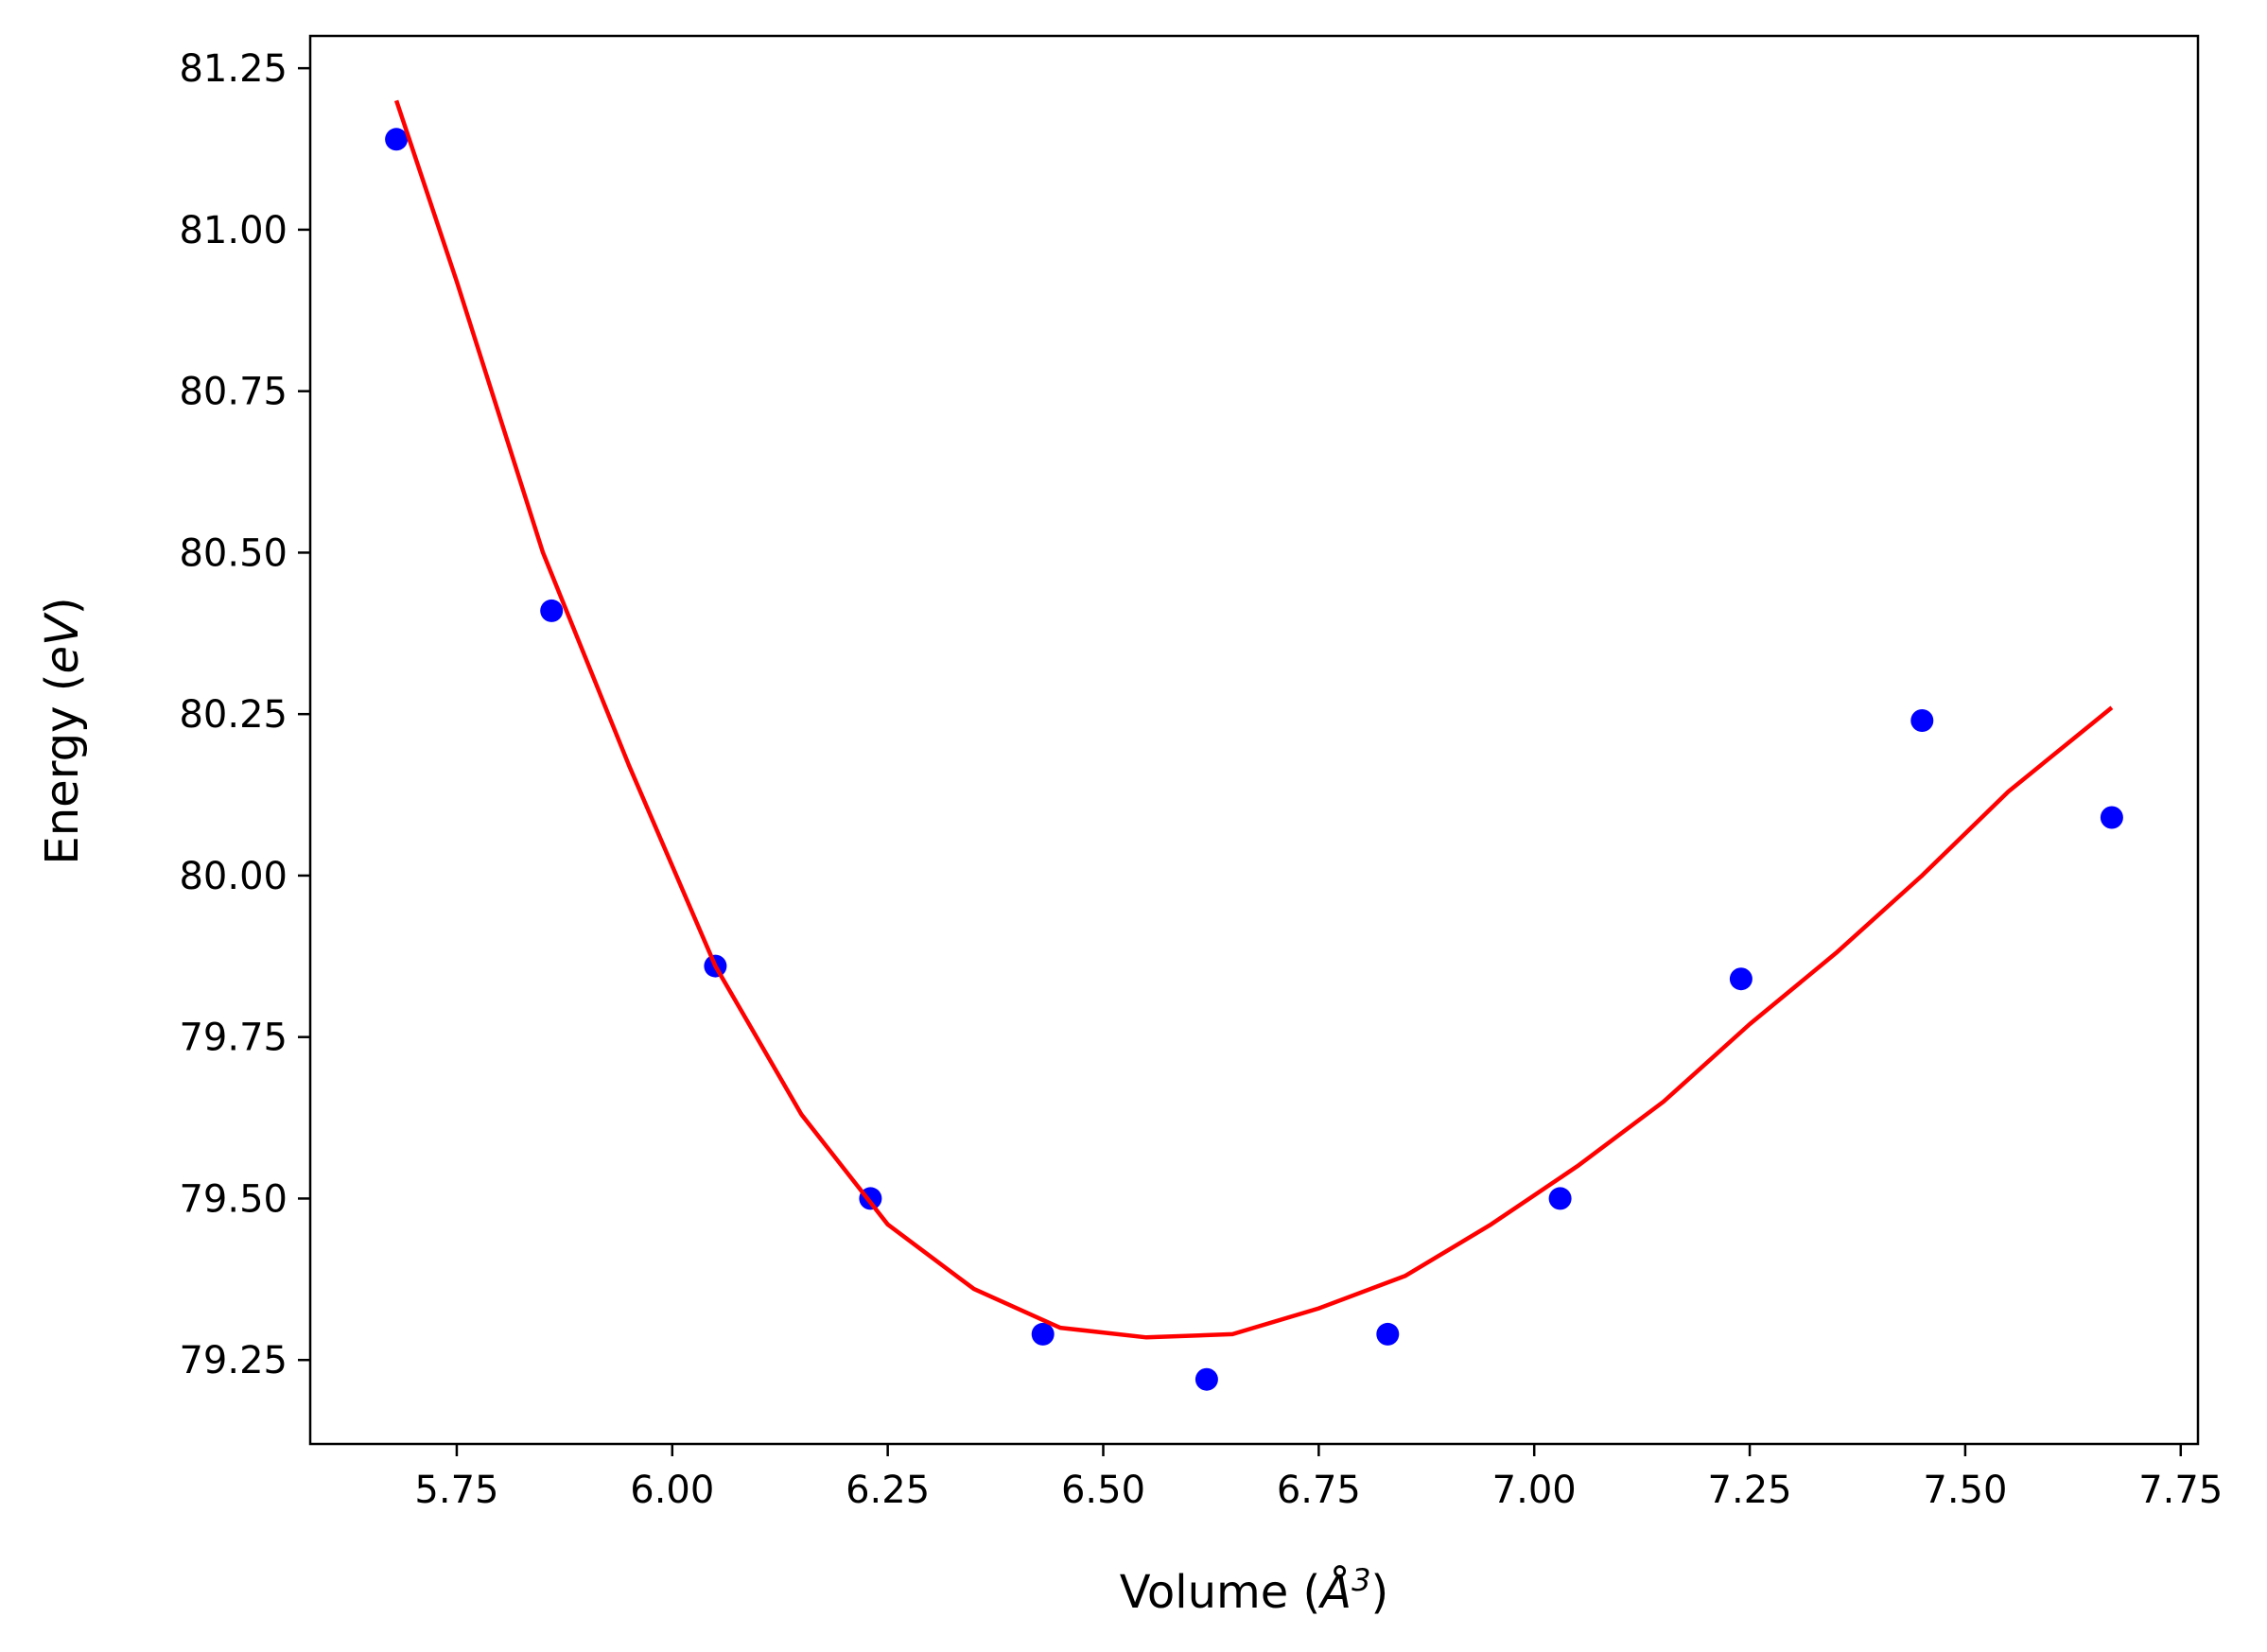  I want to click on x-tick-label-2: 6.00, so click(672, 1491).